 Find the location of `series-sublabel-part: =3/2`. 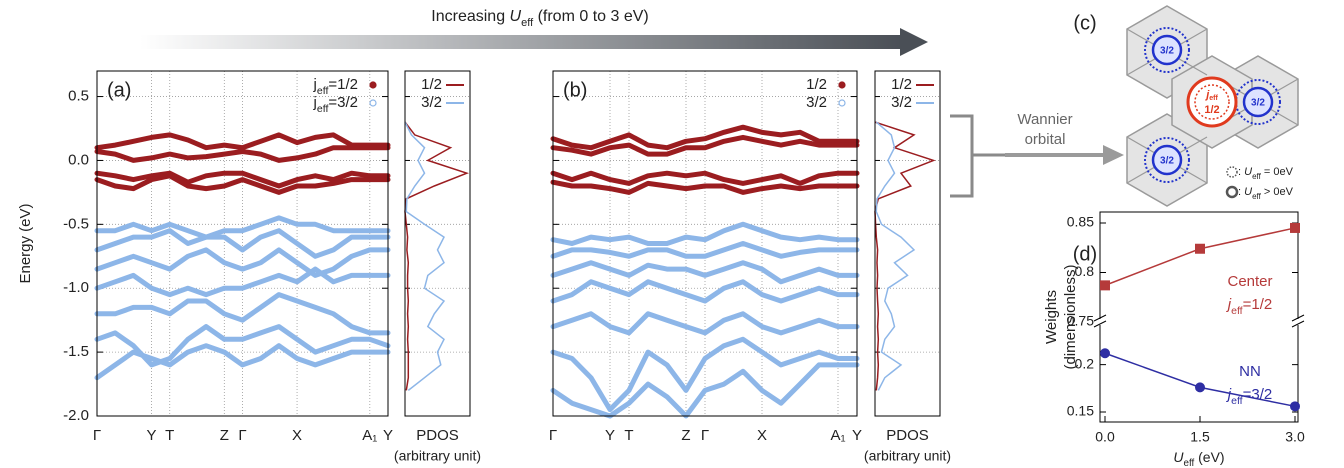

series-sublabel-part: =3/2 is located at coordinates (1258, 394).